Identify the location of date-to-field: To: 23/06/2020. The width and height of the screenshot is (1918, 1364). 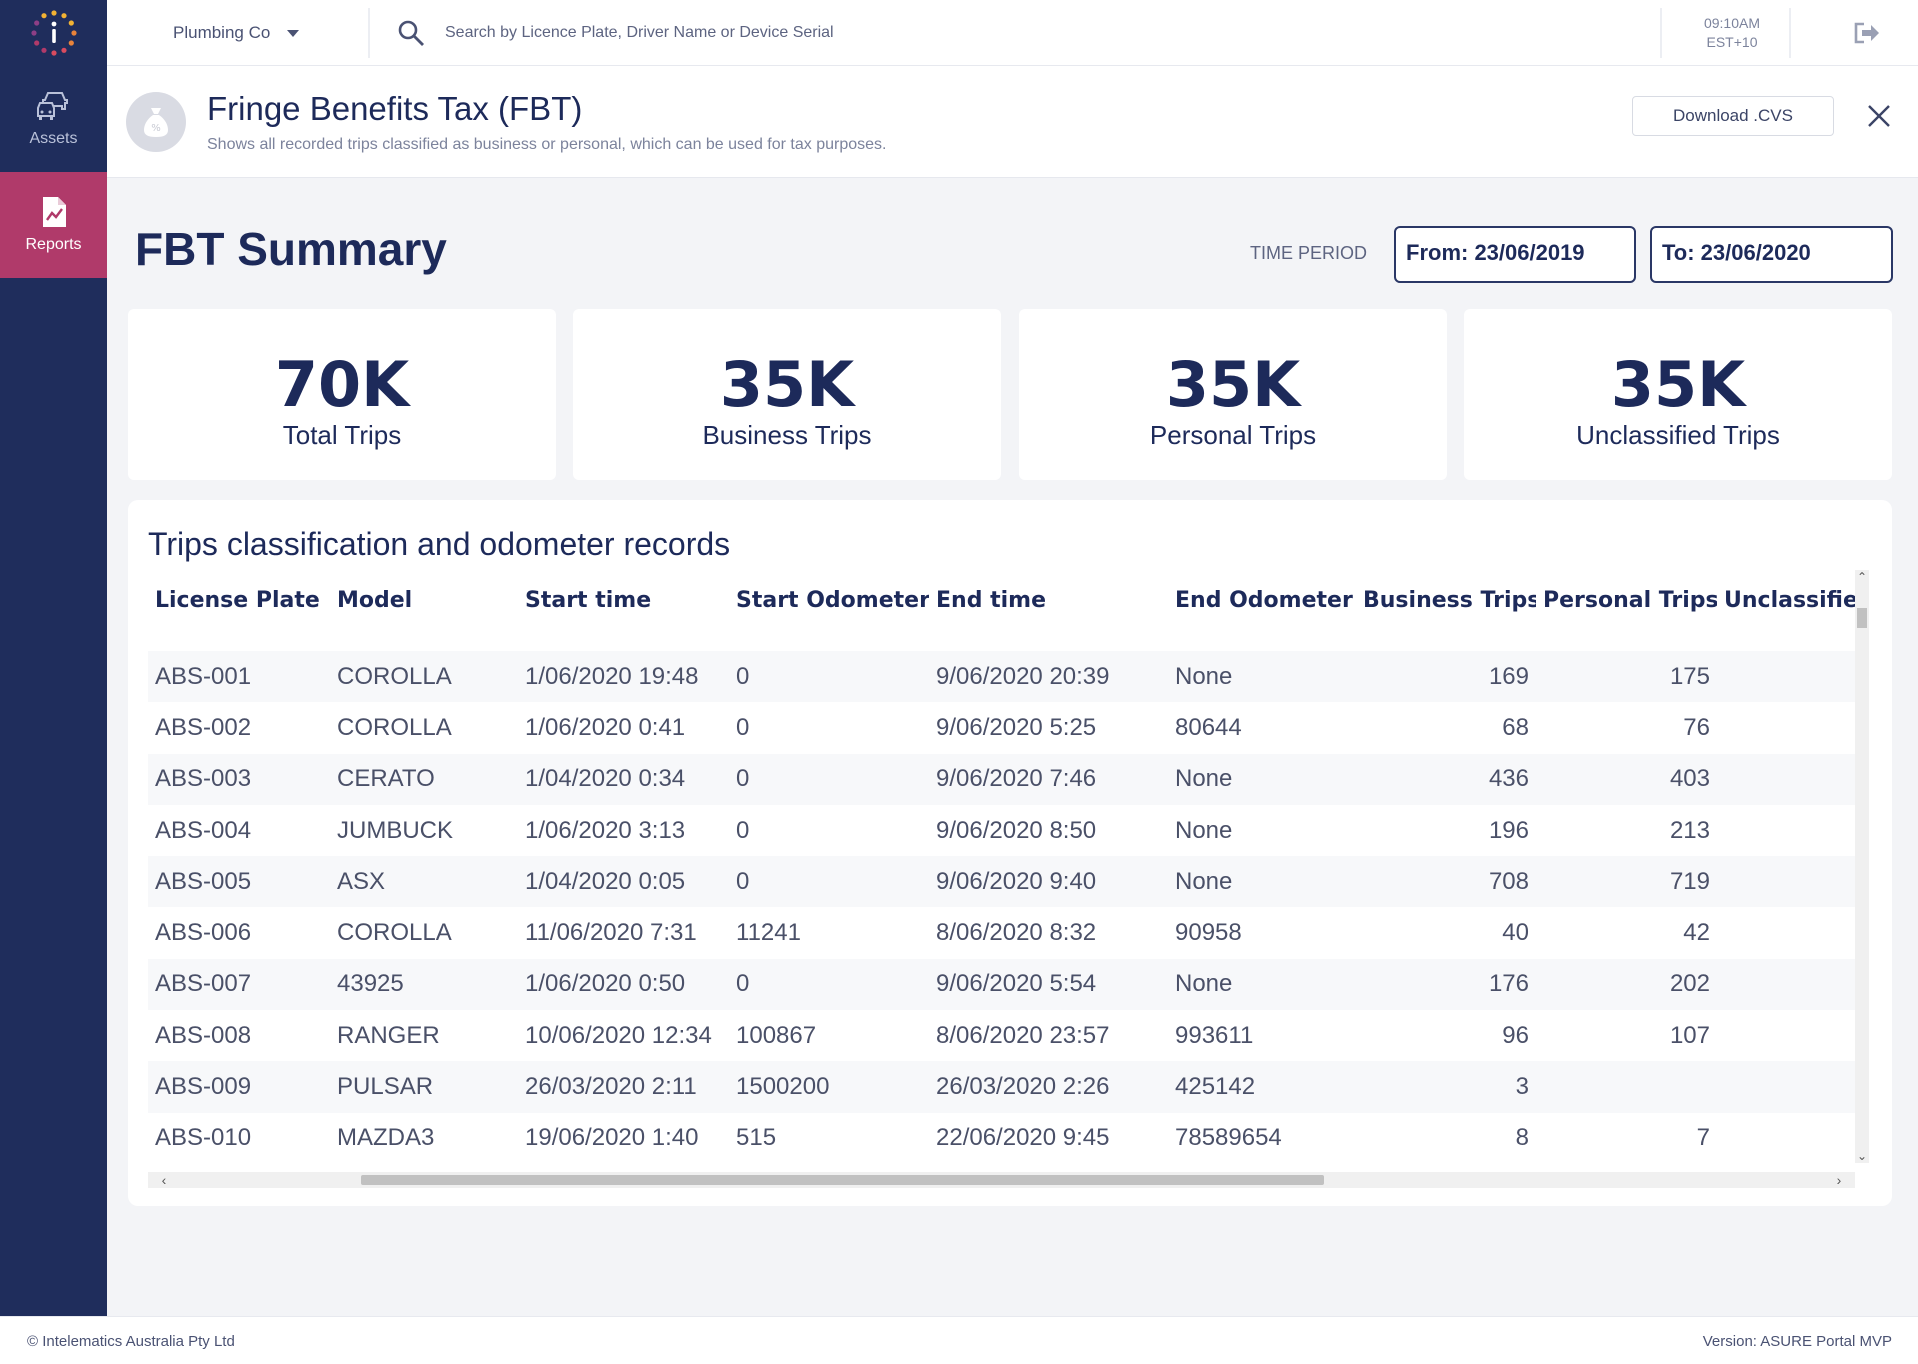
(1771, 254).